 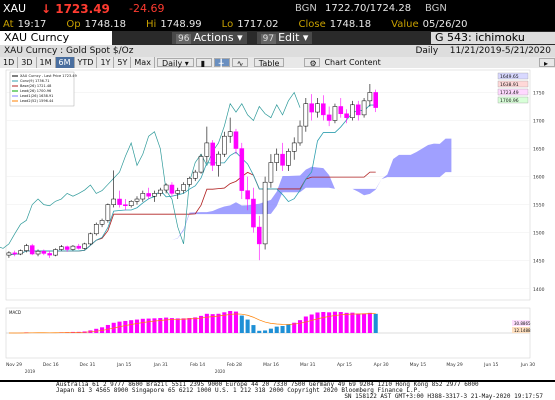 What do you see at coordinates (184, 39) in the screenshot?
I see `actions-number: 96` at bounding box center [184, 39].